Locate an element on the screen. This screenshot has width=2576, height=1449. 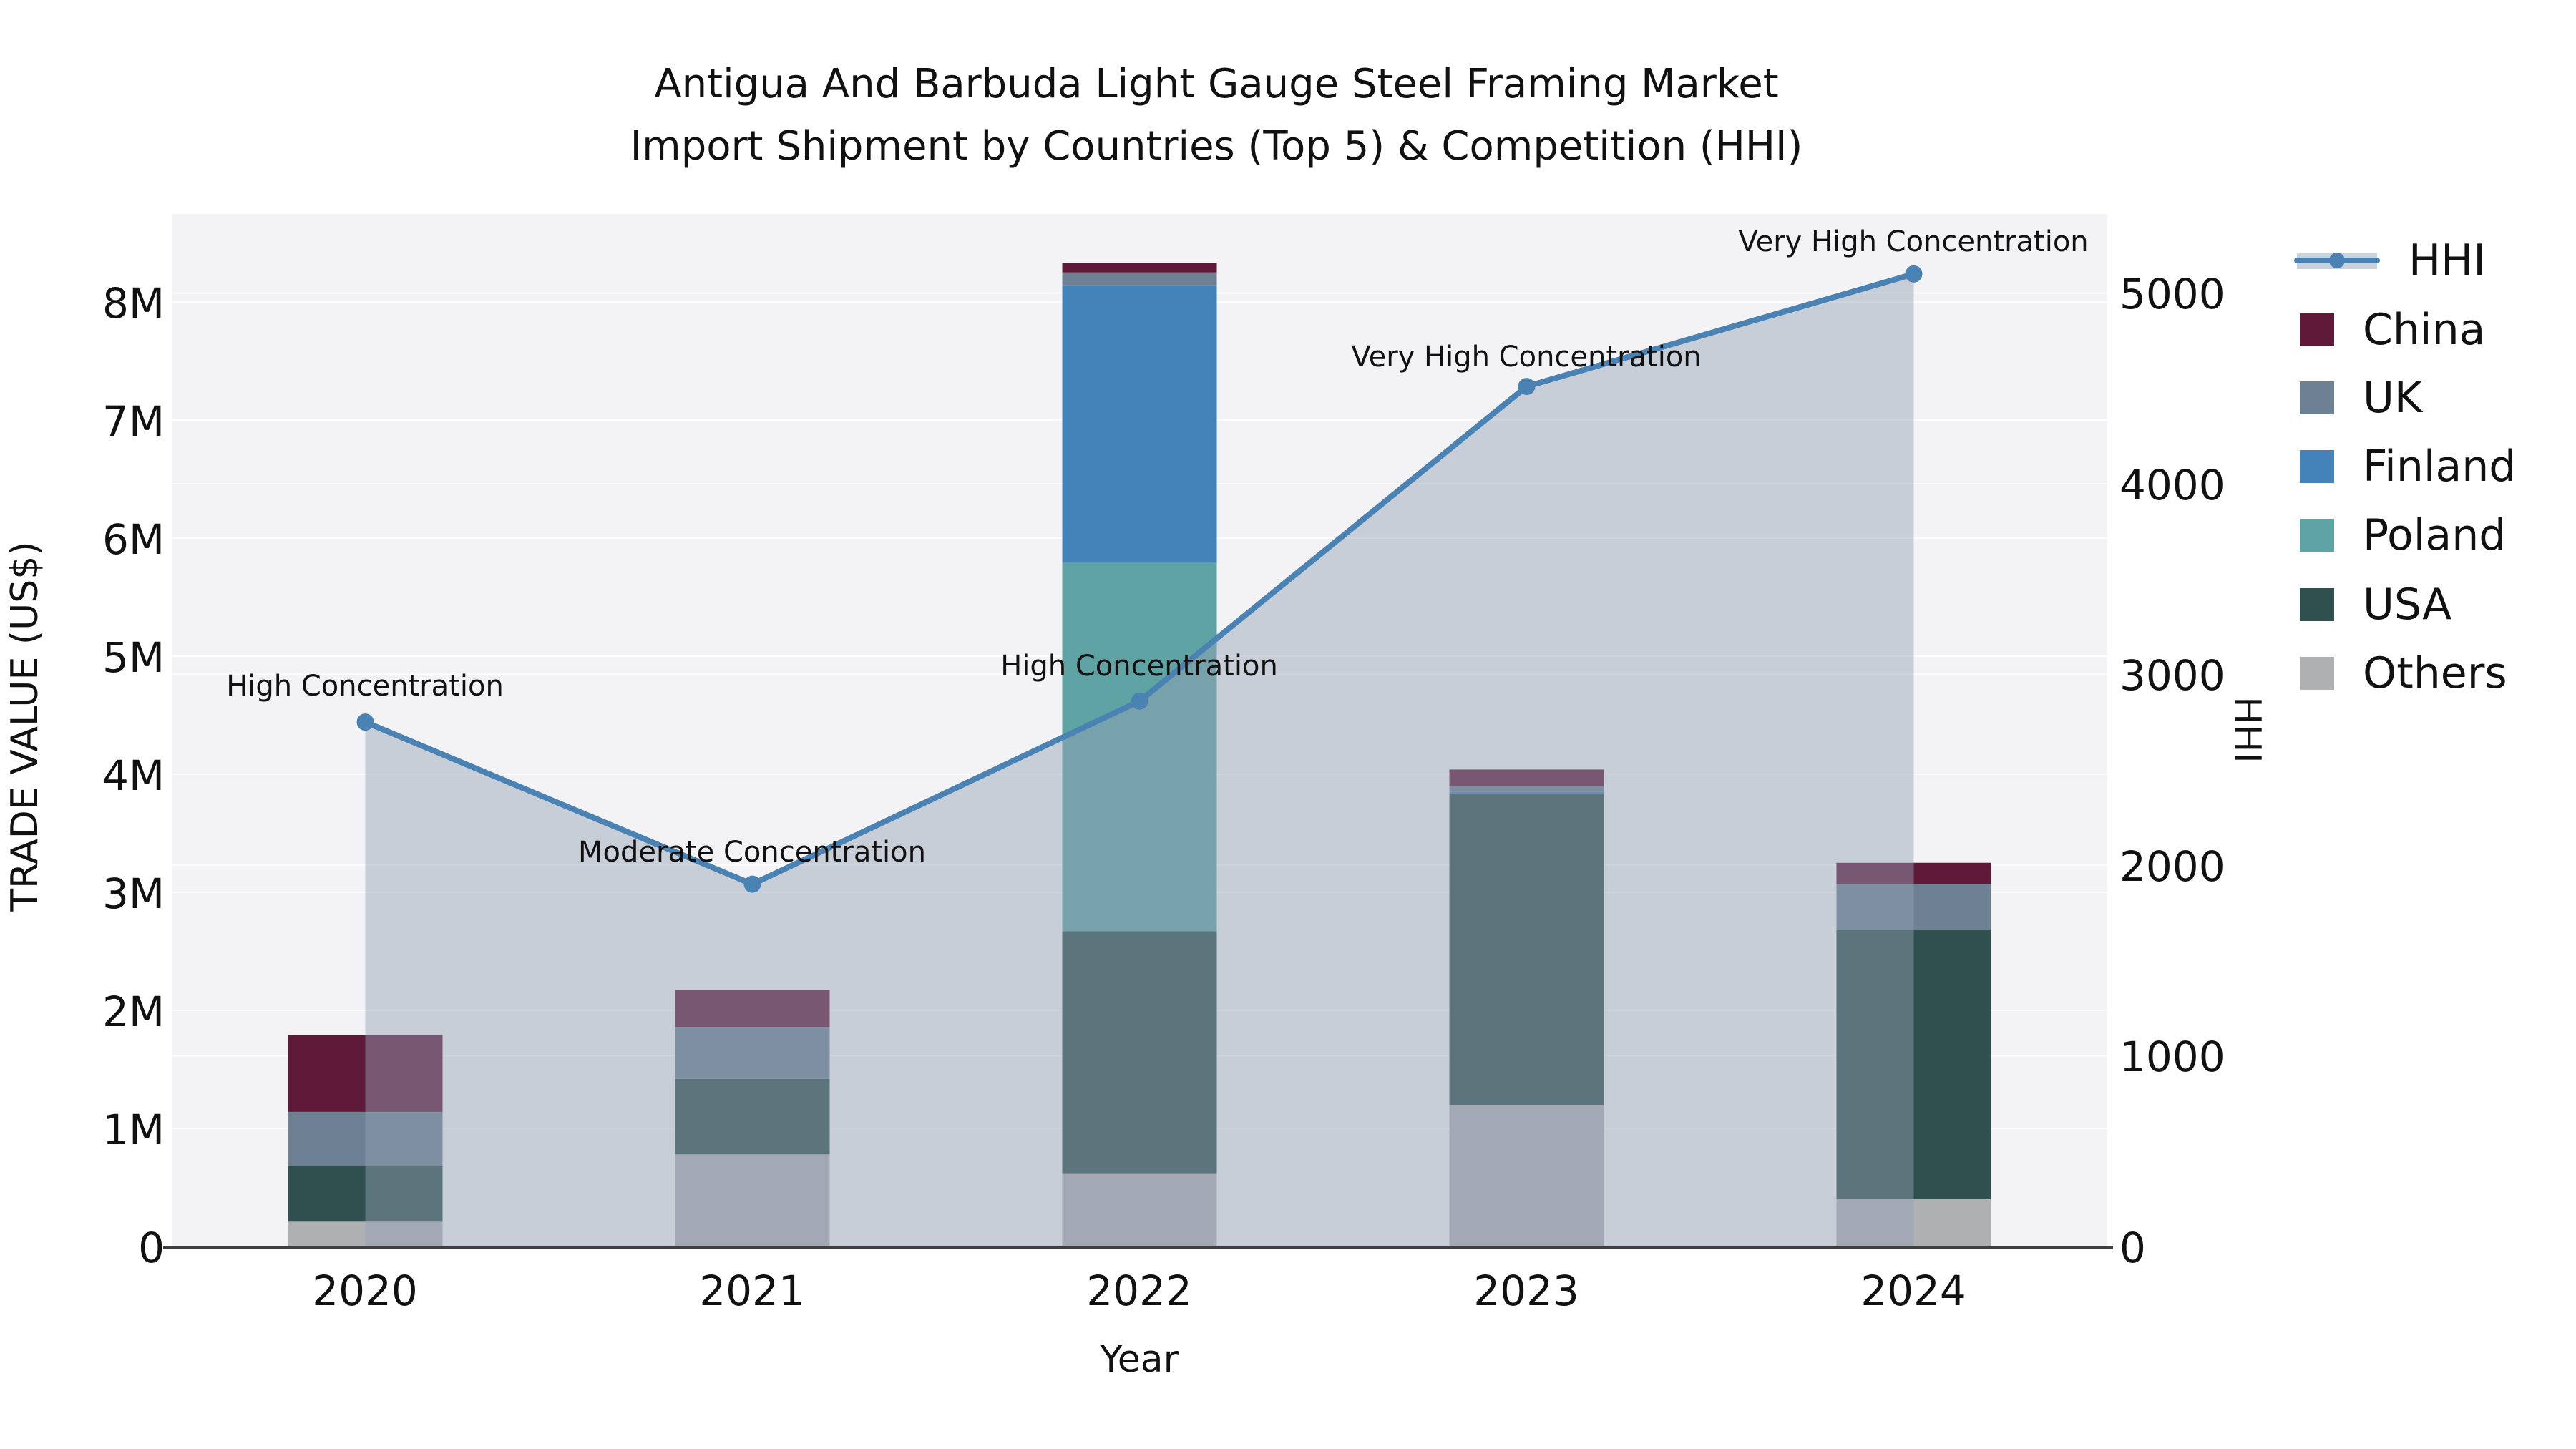
right-axis-title: HHI is located at coordinates (2246, 729).